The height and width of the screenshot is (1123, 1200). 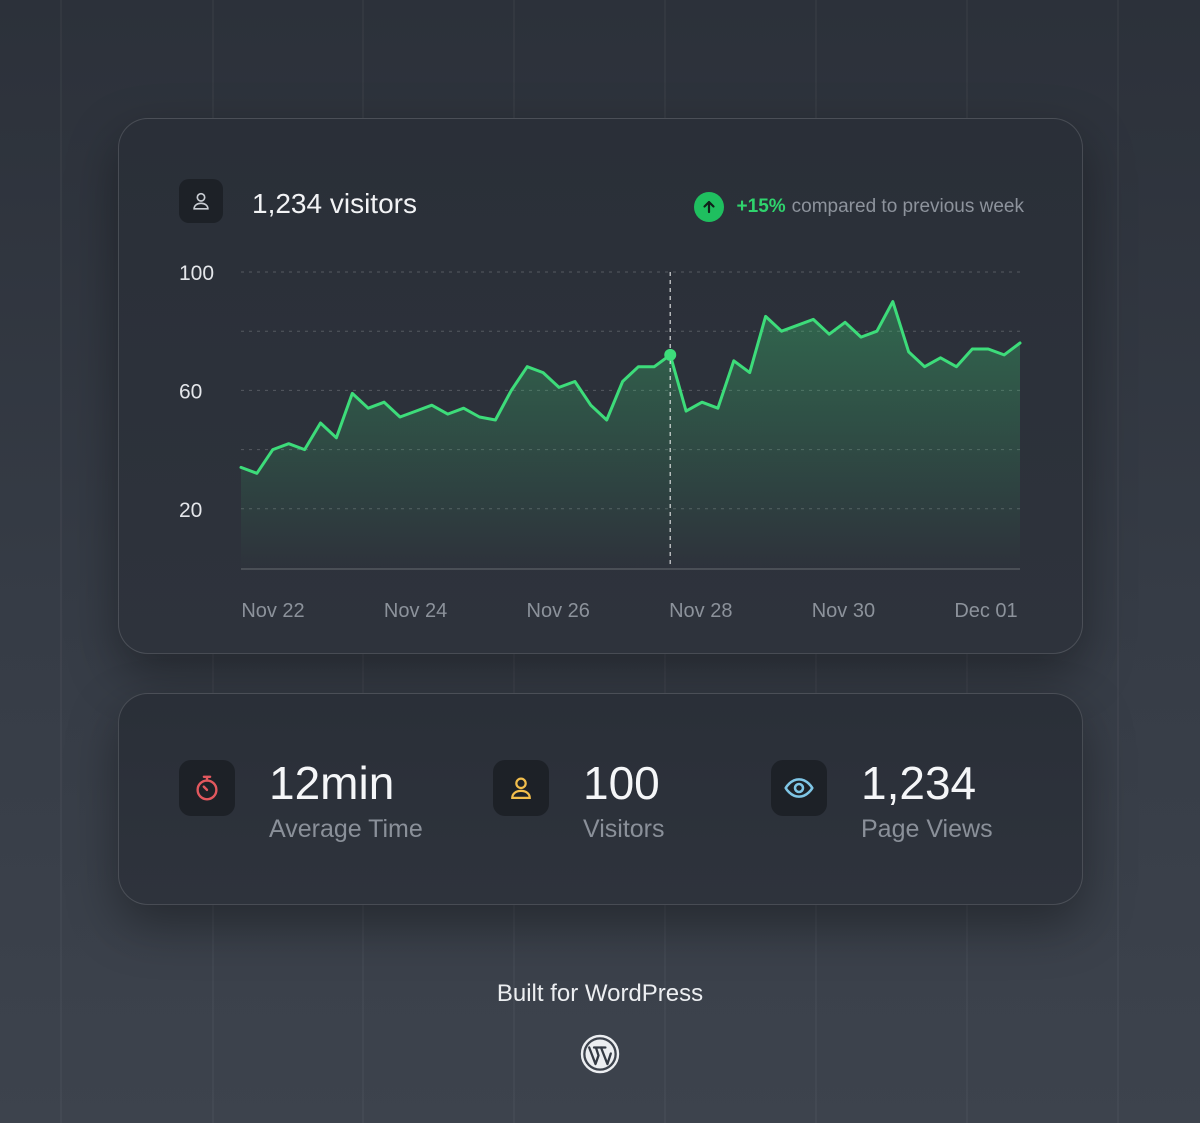 What do you see at coordinates (334, 203) in the screenshot?
I see `visitors-count-title: 1,234 visitors` at bounding box center [334, 203].